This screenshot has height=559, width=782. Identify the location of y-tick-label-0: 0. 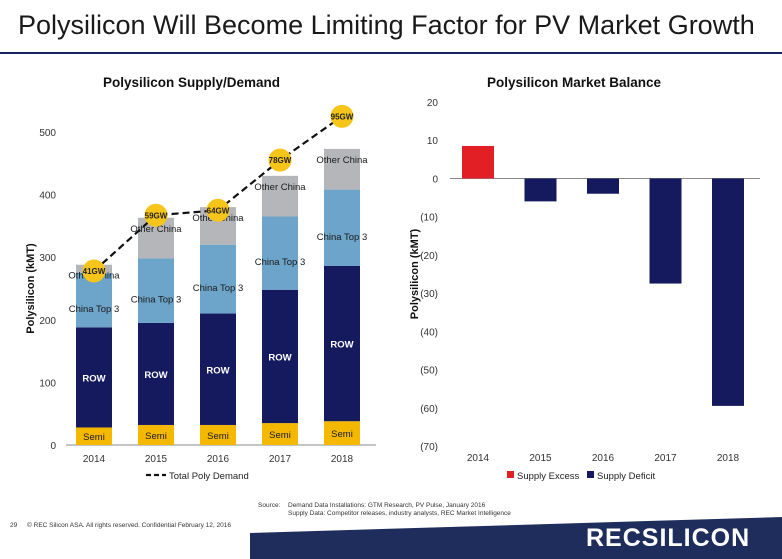
(53, 446).